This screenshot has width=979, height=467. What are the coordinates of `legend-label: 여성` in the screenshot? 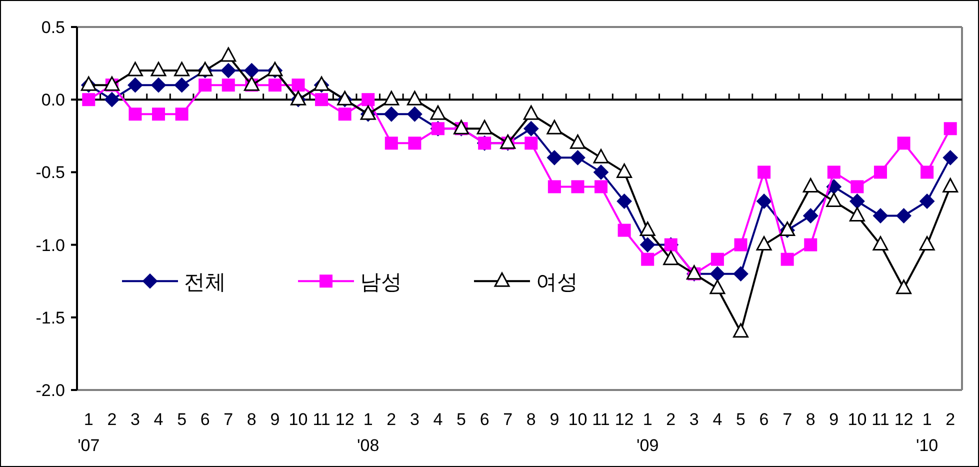 It's located at (557, 282).